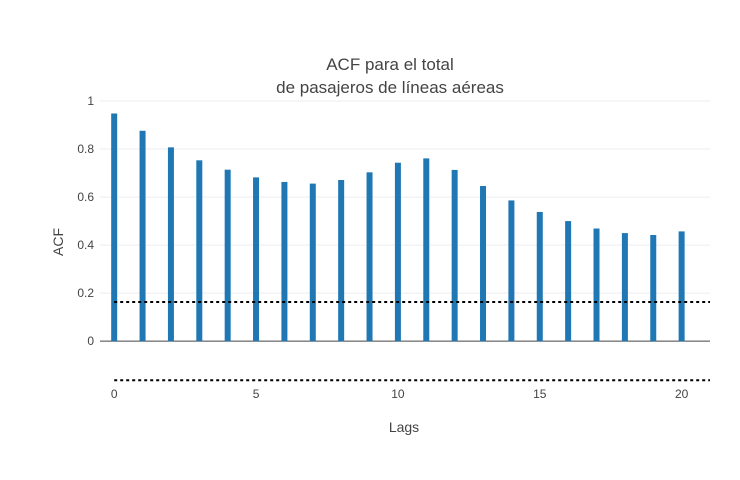 The height and width of the screenshot is (480, 740). What do you see at coordinates (85, 221) in the screenshot?
I see `y-tick-labels: 0 0.2 0.4 0.6 0.8 1` at bounding box center [85, 221].